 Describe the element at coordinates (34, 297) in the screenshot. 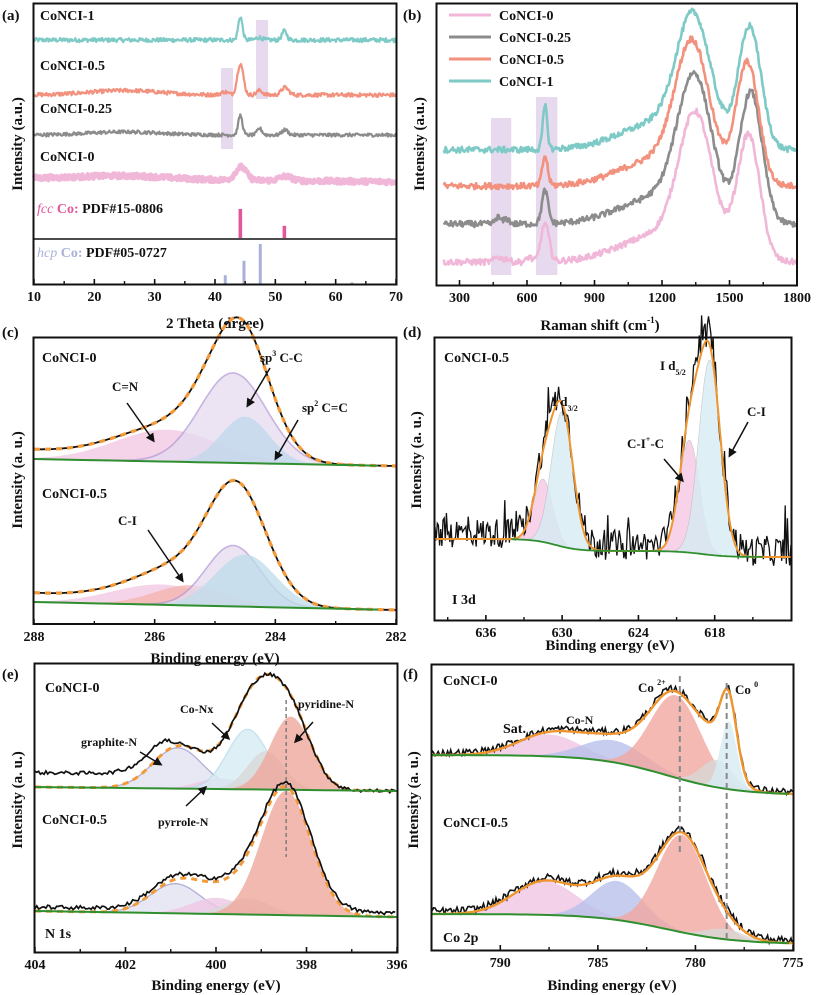

I see `x-tick-label: 10` at that location.